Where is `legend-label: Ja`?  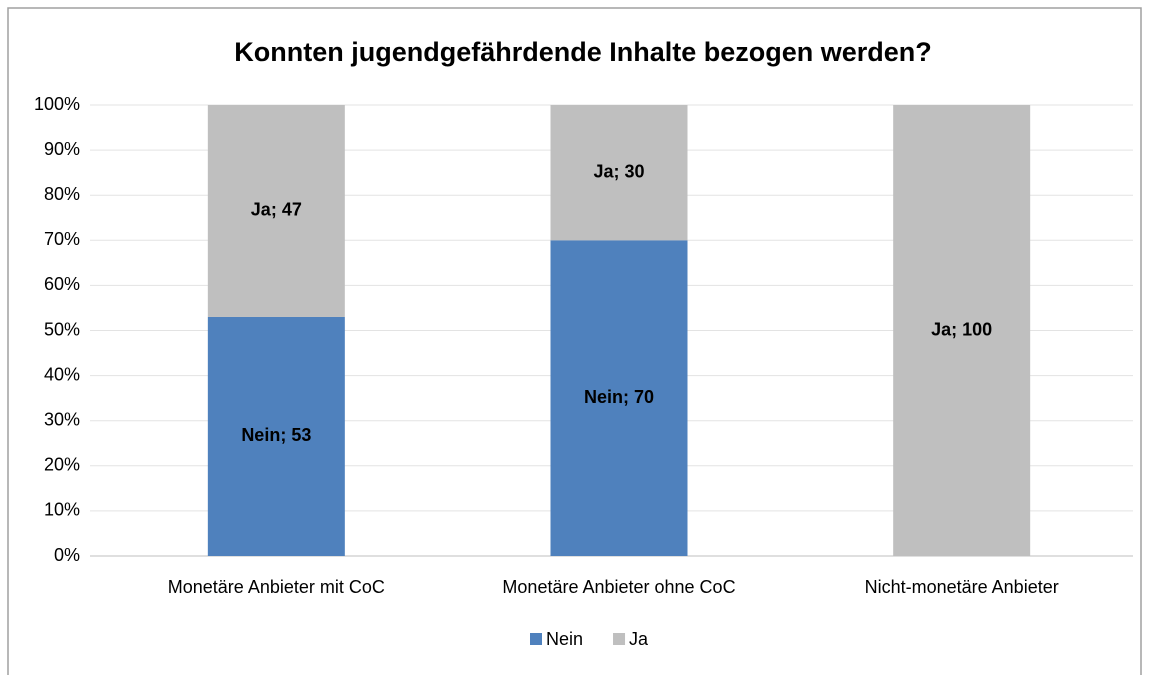
legend-label: Ja is located at coordinates (639, 639).